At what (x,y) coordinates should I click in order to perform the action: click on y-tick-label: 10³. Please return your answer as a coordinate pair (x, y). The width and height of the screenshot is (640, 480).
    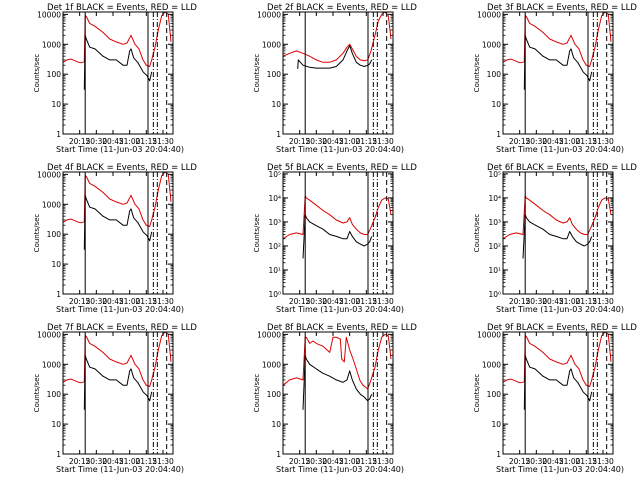
    Looking at the image, I should click on (494, 222).